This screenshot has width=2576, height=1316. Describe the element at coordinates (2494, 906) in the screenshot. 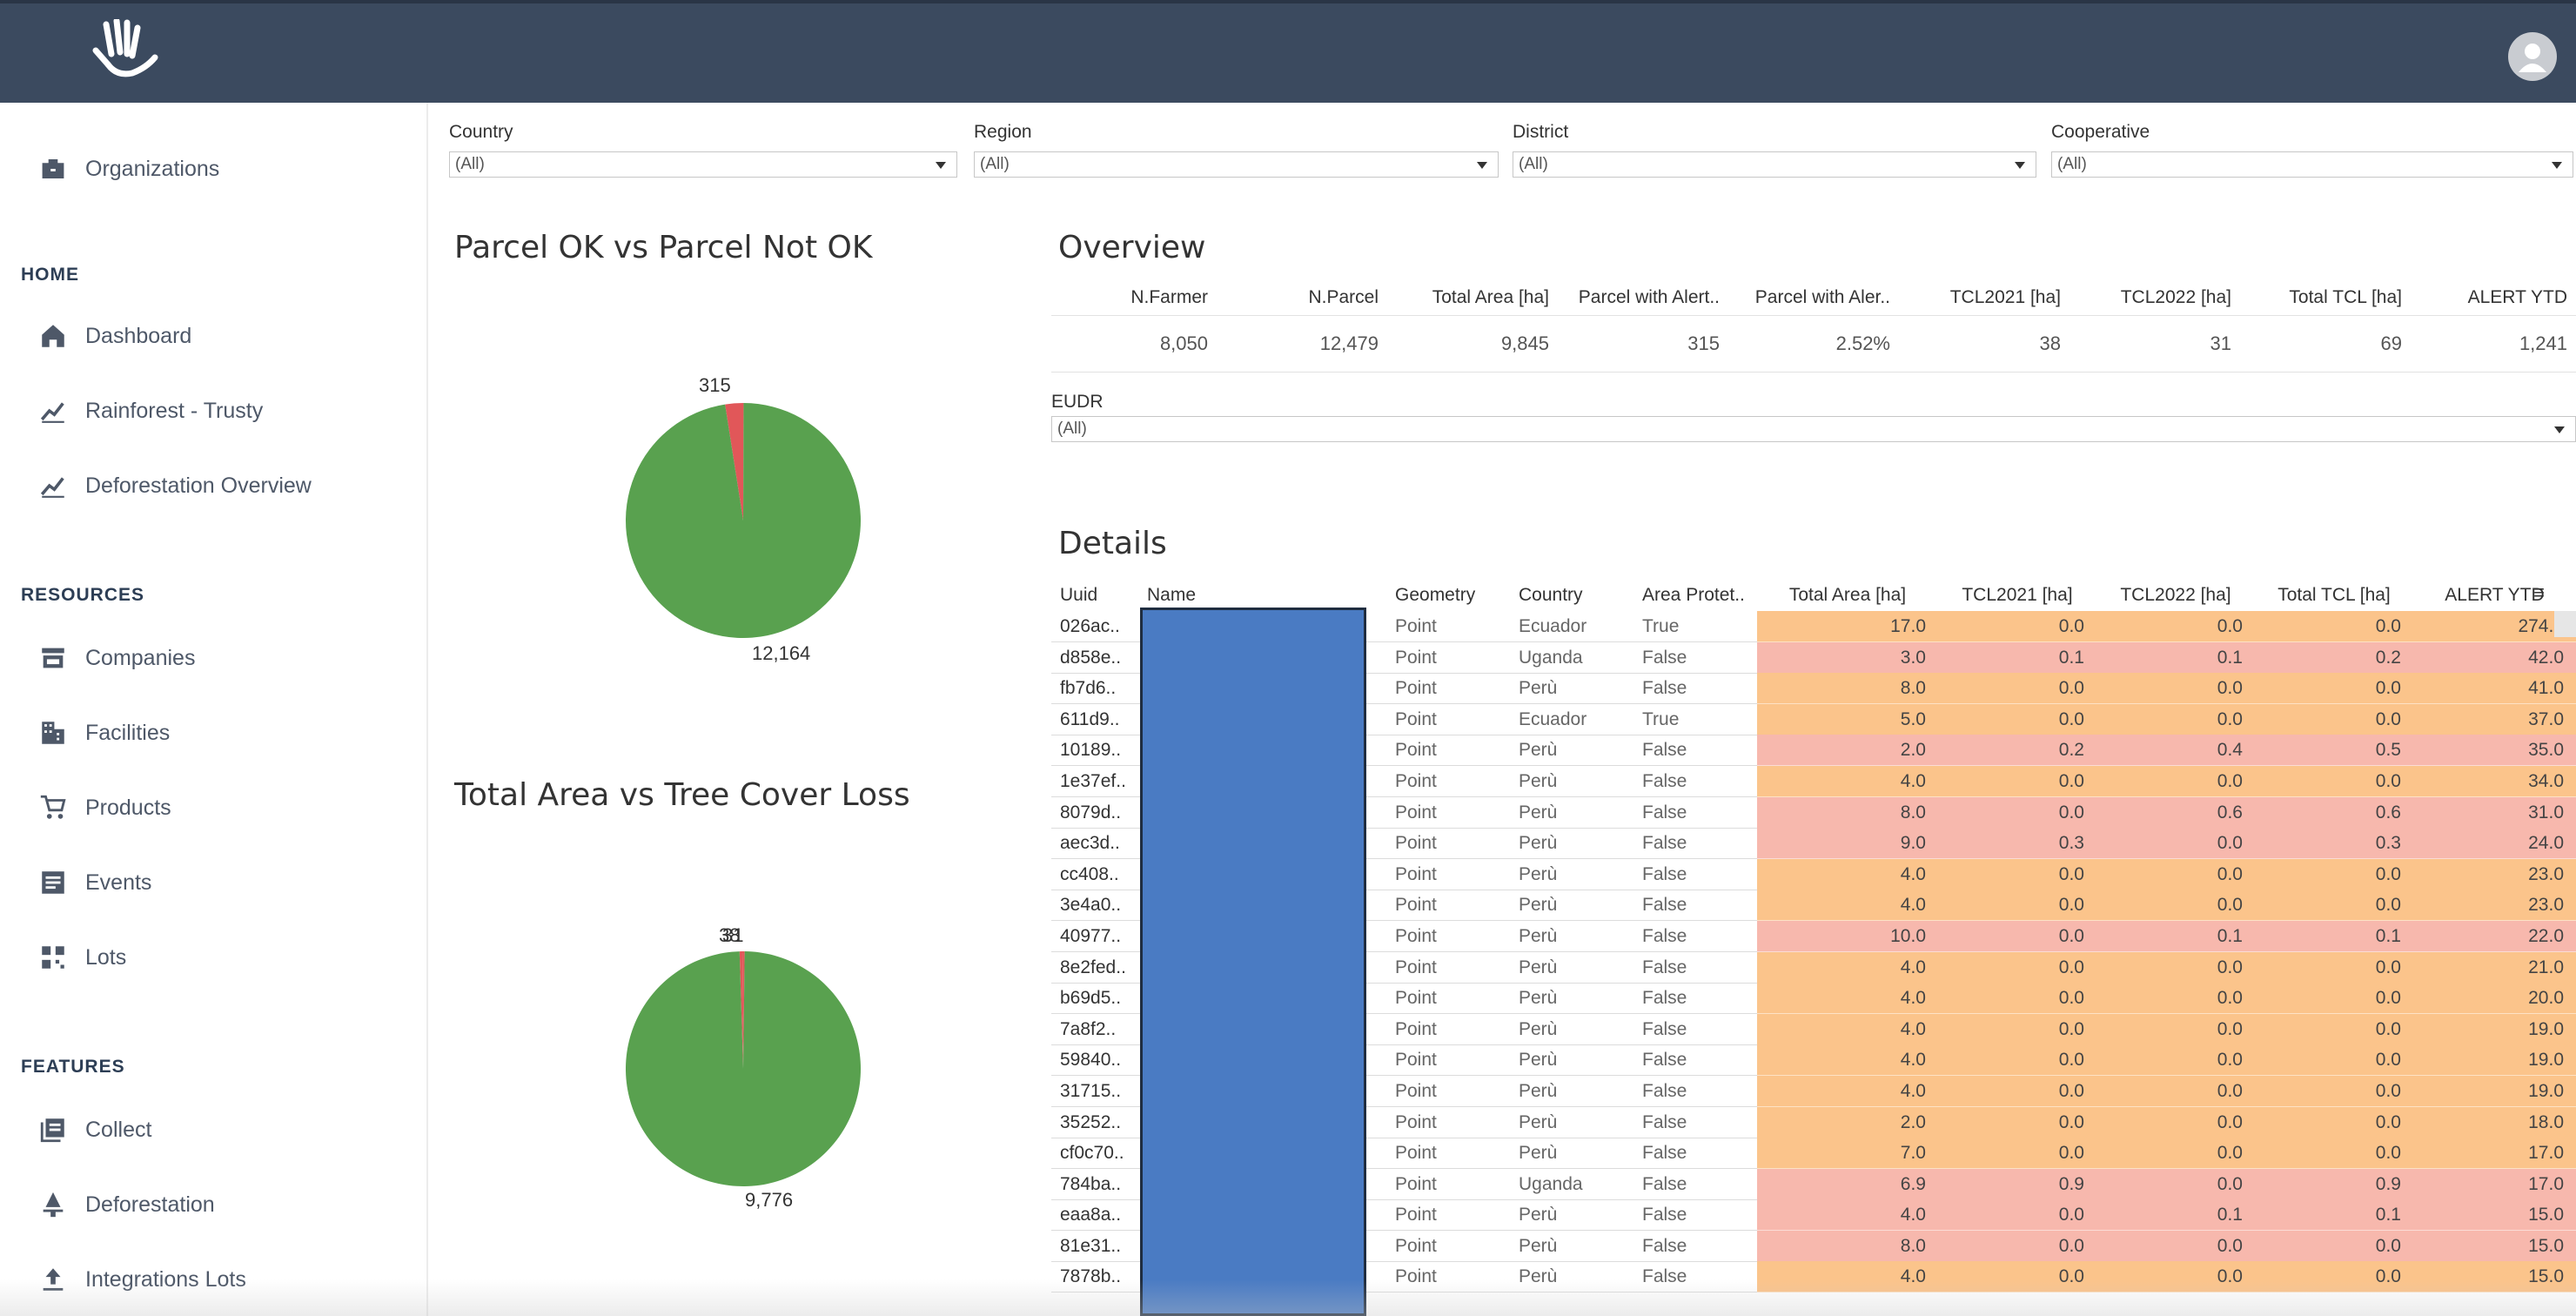

I see `table-cell: 23.0` at that location.